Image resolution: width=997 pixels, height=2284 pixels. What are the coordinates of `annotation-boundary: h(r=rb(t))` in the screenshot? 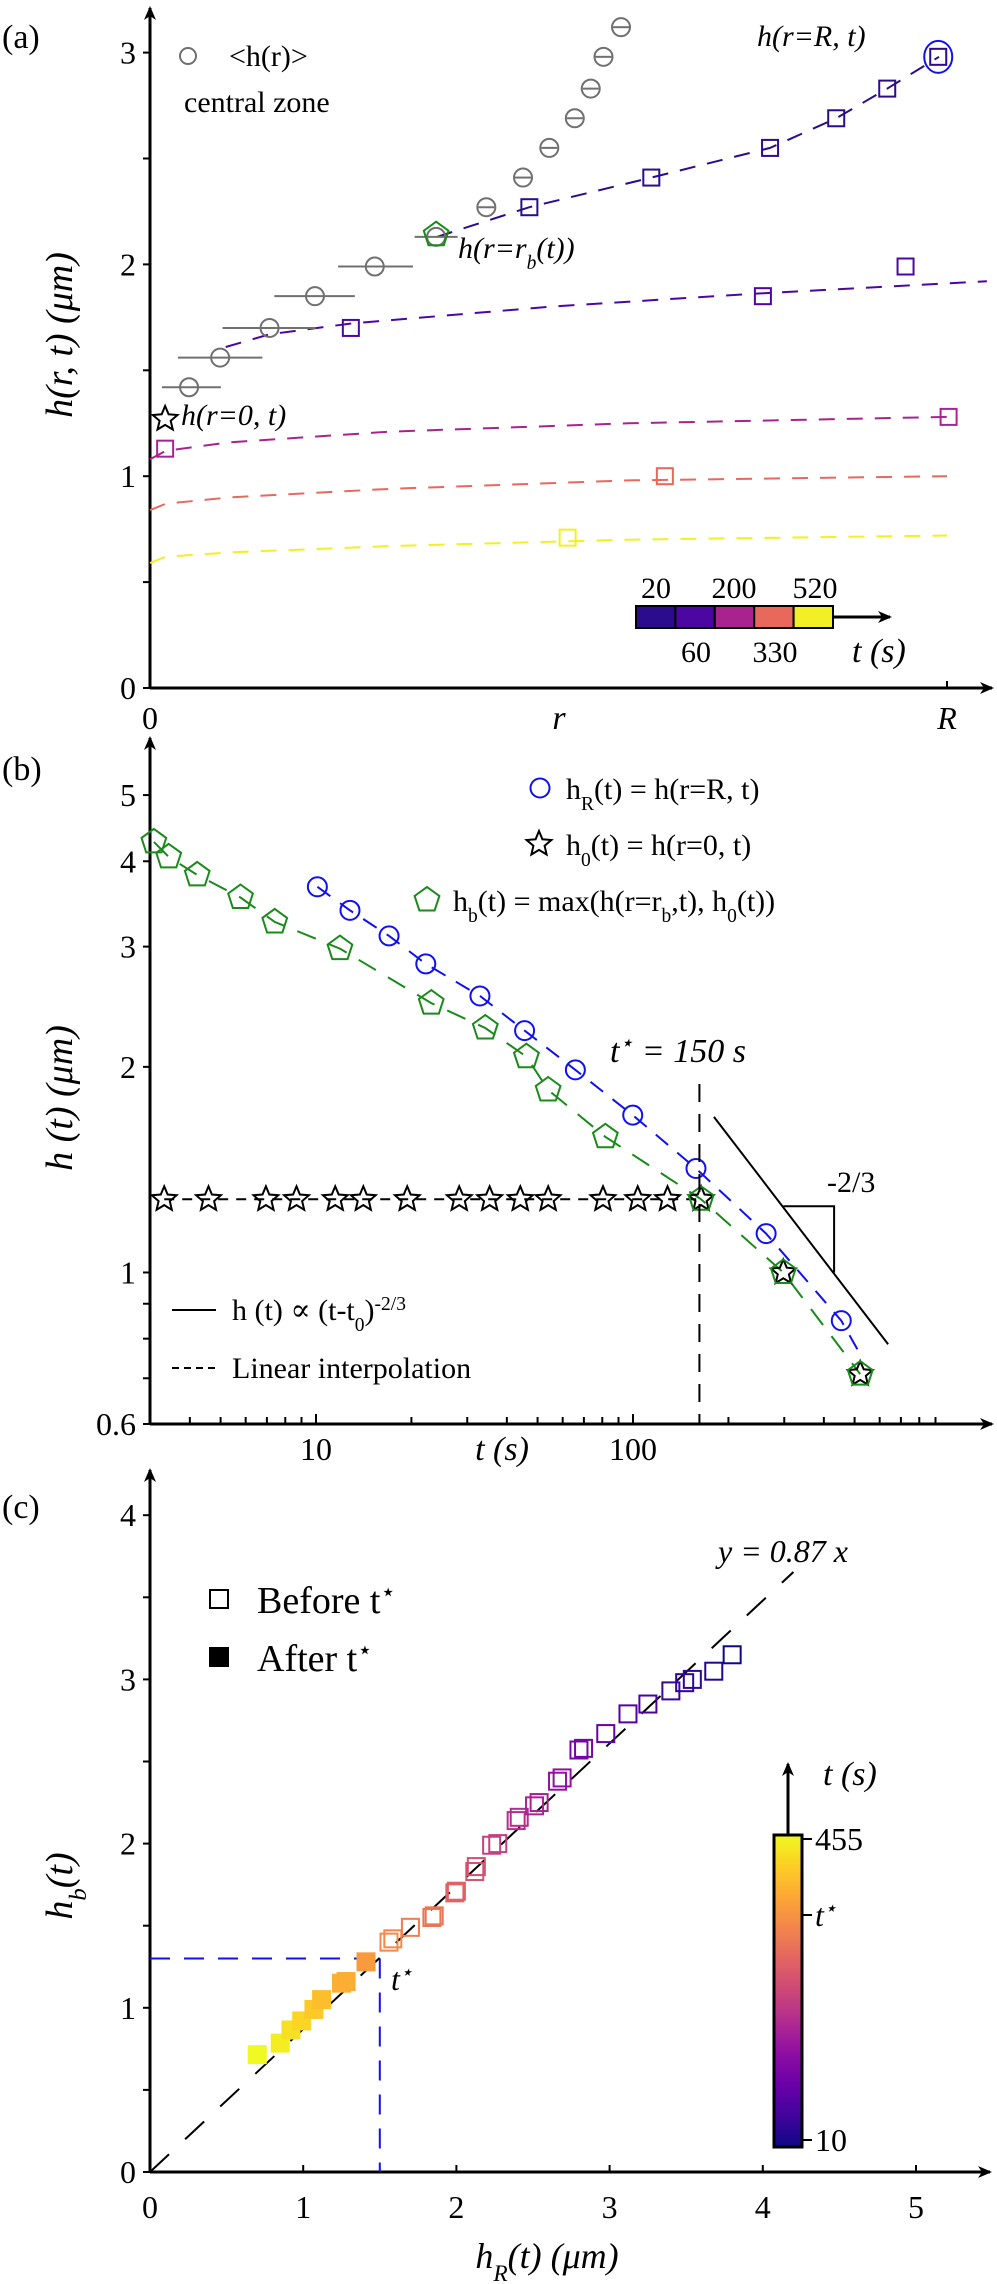 It's located at (516, 253).